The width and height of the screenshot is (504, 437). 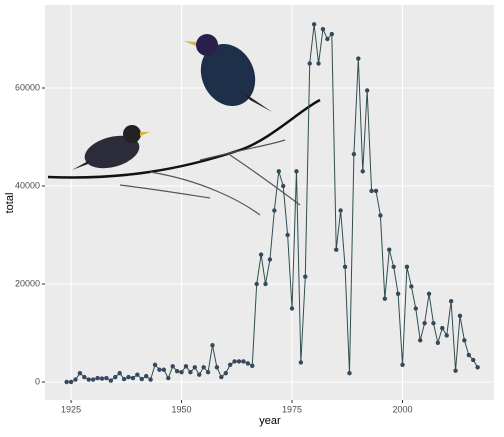 What do you see at coordinates (37, 381) in the screenshot?
I see `y-tick-label: 0` at bounding box center [37, 381].